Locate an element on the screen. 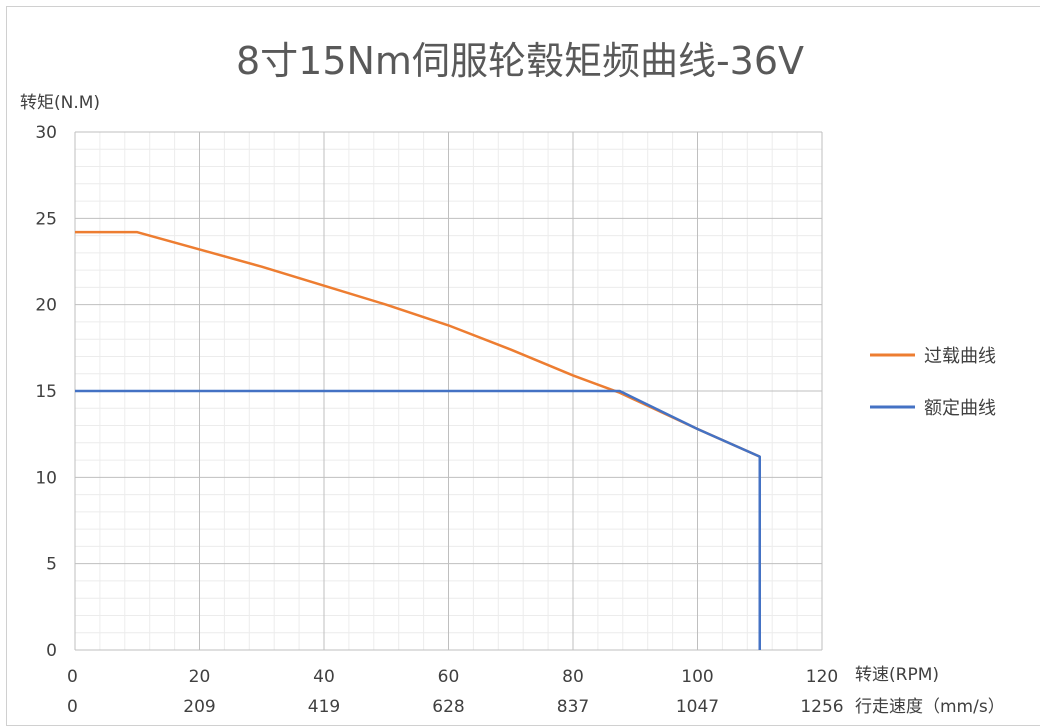 Image resolution: width=1040 pixels, height=726 pixels. y-tick-label: 5 is located at coordinates (51, 565).